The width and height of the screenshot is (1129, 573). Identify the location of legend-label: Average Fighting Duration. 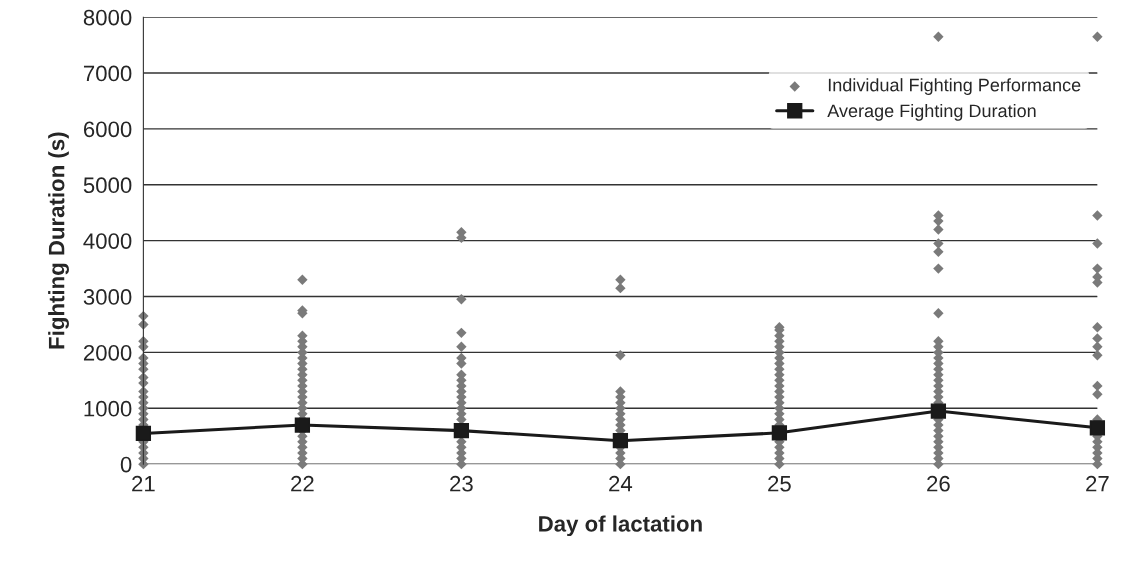
(931, 112).